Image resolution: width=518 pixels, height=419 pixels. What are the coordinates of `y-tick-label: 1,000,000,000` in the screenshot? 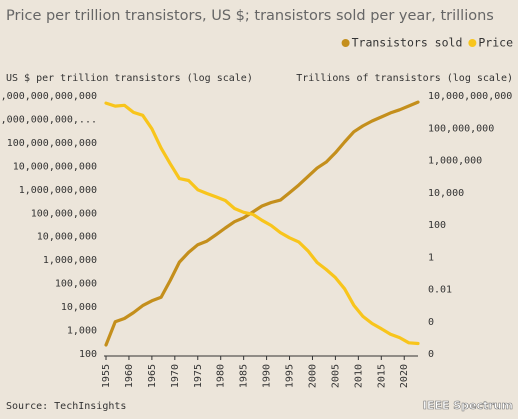 It's located at (58, 190).